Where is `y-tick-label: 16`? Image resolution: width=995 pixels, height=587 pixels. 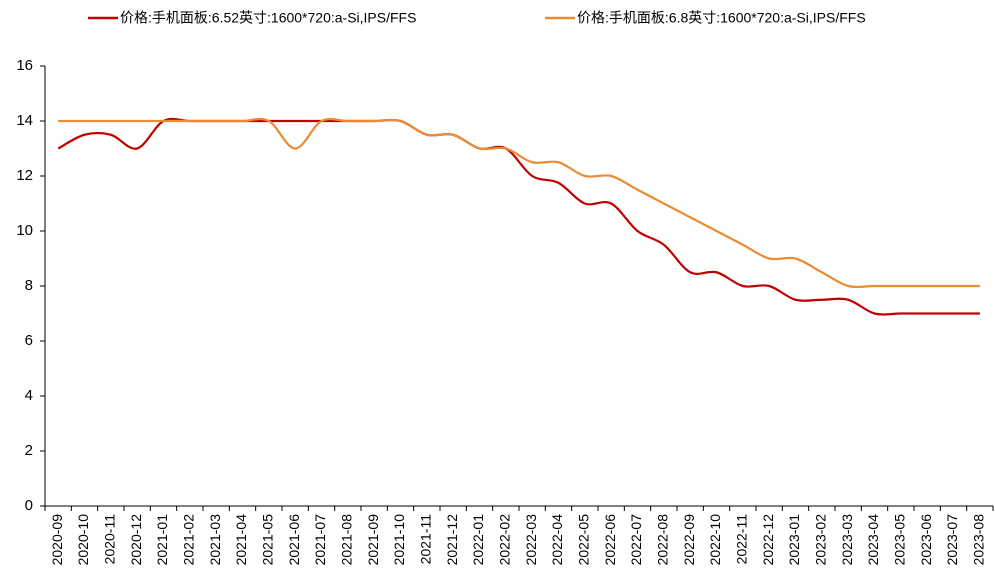 y-tick-label: 16 is located at coordinates (24, 65).